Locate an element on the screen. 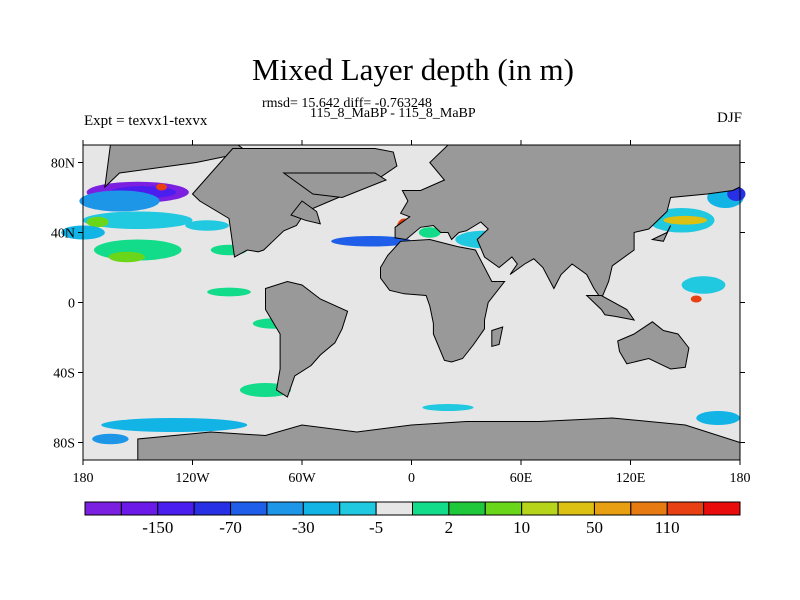  lat-tick-label: 40N is located at coordinates (63, 234).